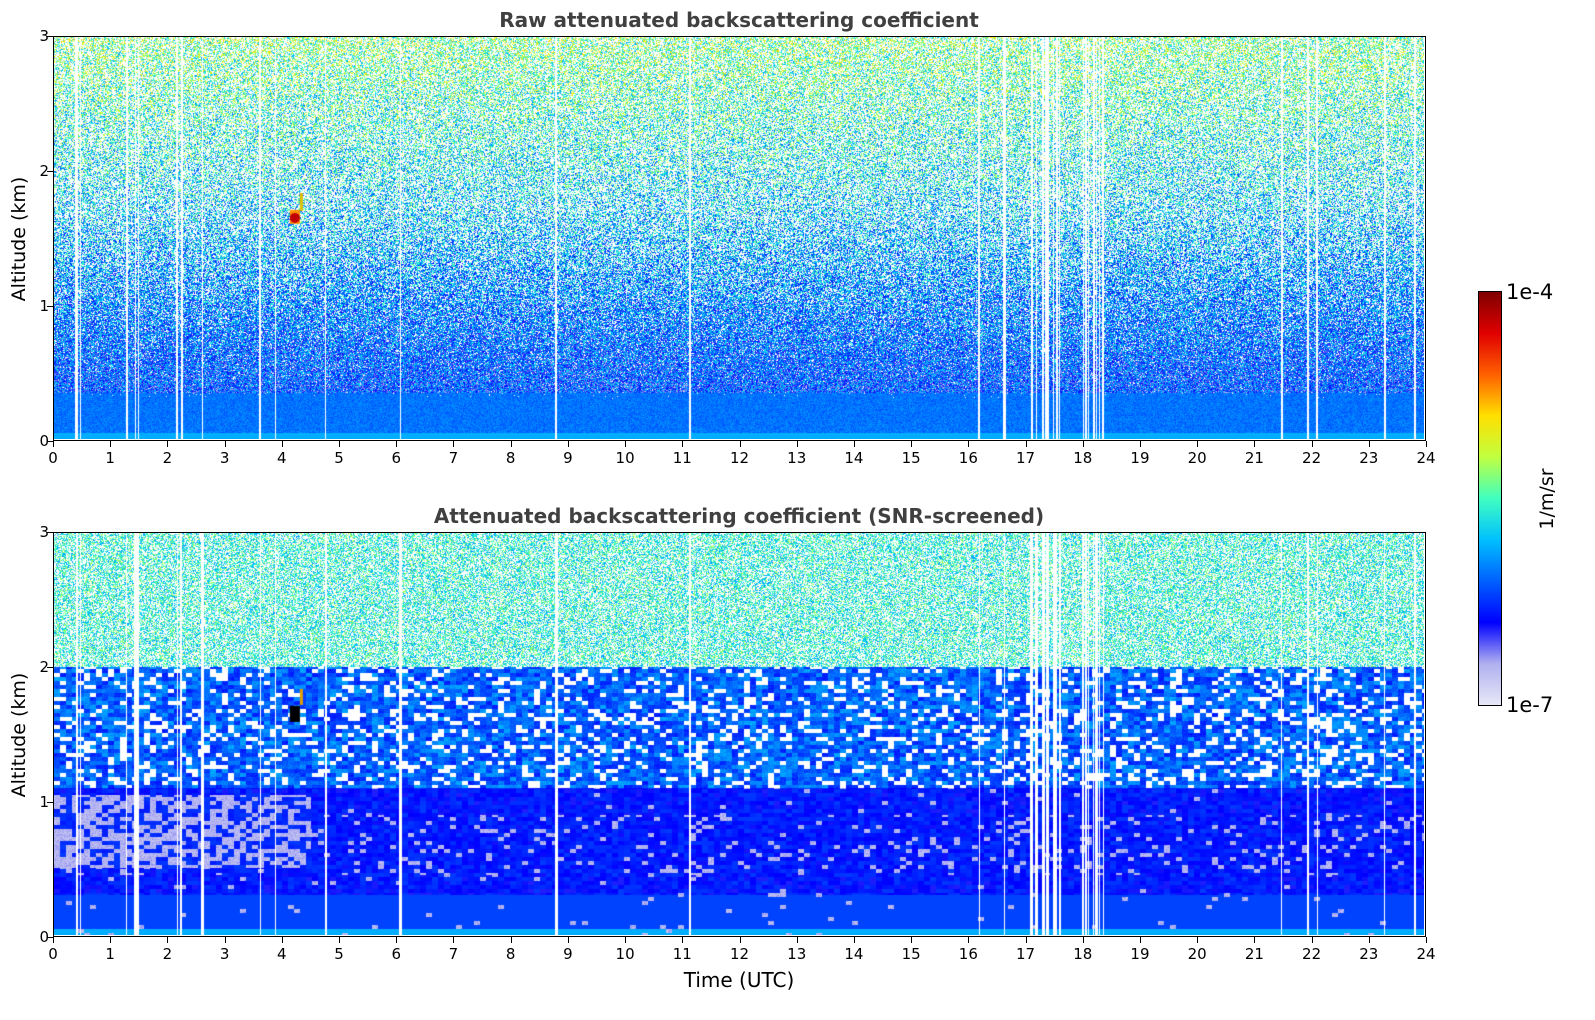  What do you see at coordinates (167, 458) in the screenshot?
I see `panel-1-x-tick-label: 2` at bounding box center [167, 458].